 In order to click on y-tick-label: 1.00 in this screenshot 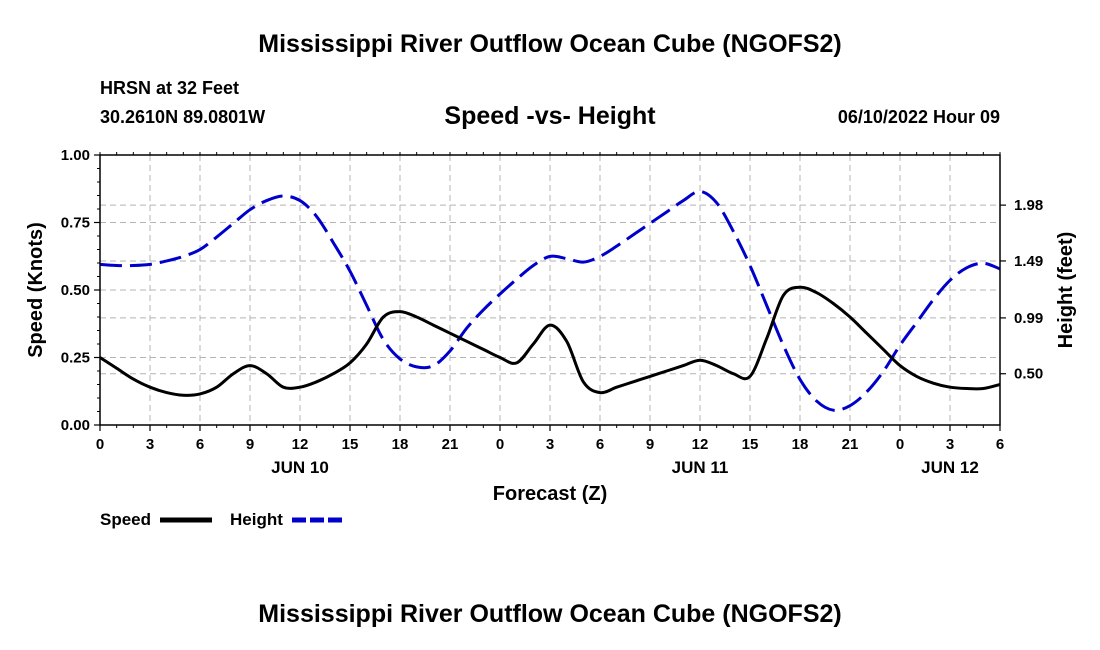, I will do `click(75, 155)`.